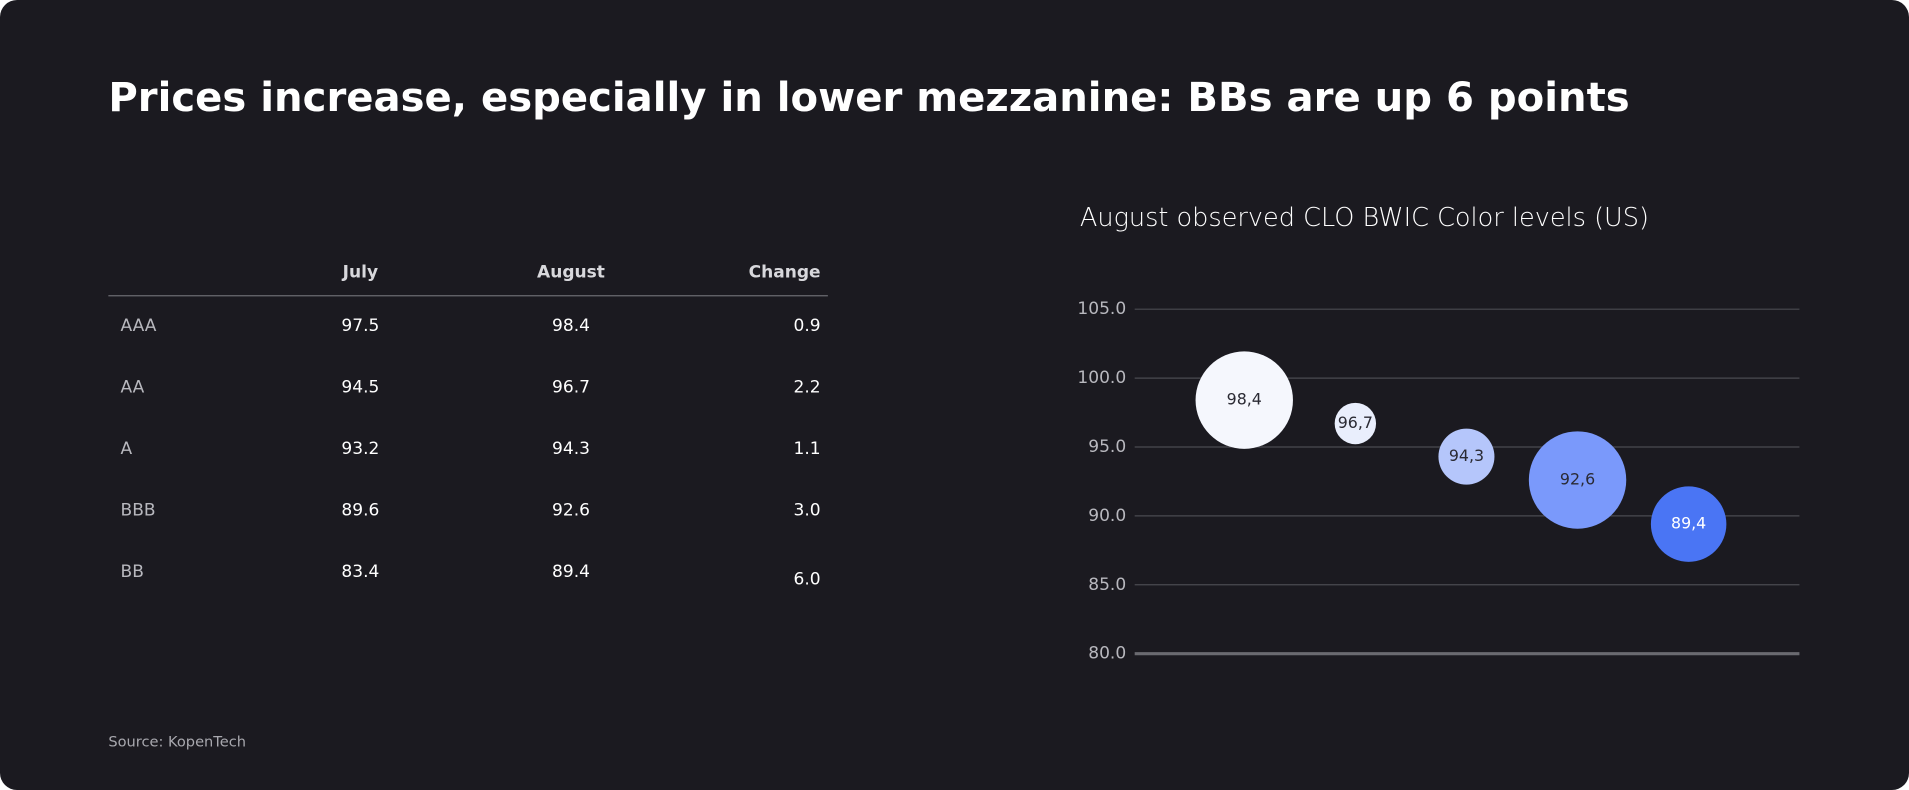 This screenshot has height=790, width=1909. What do you see at coordinates (1107, 585) in the screenshot?
I see `y-tick-label: 85.0` at bounding box center [1107, 585].